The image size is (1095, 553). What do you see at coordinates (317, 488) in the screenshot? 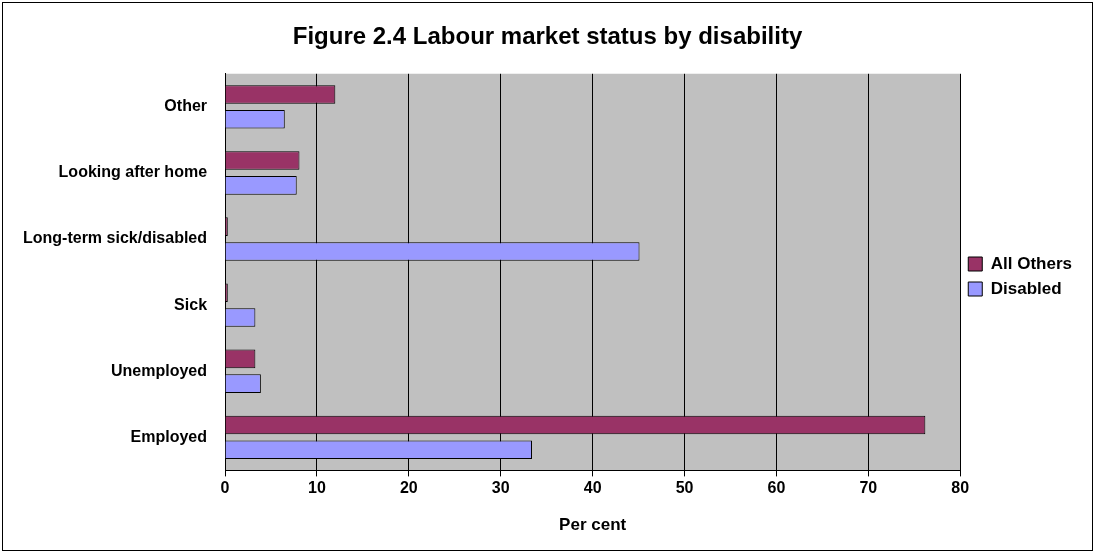
I see `x-tick-label: 10` at bounding box center [317, 488].